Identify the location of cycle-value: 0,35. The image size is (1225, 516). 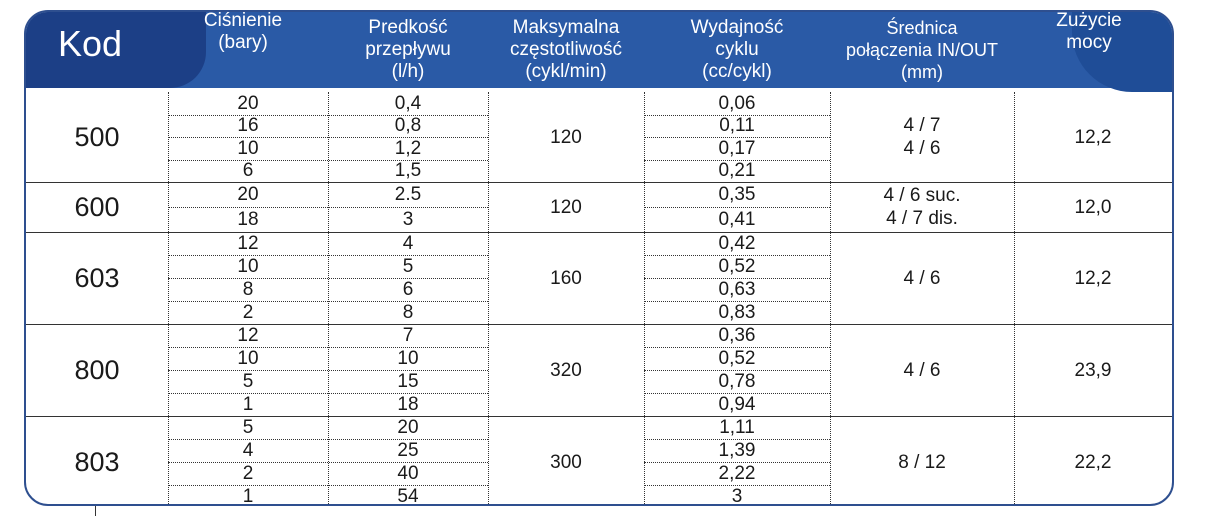
(737, 194).